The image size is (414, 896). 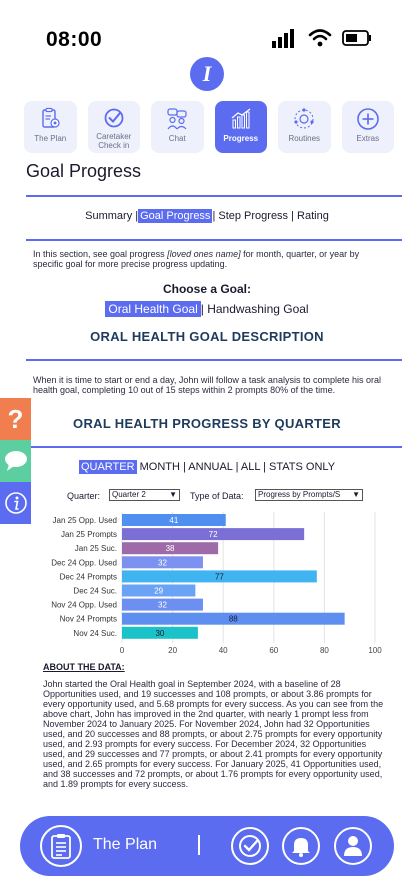 I want to click on x-tick-label: 20, so click(x=172, y=650).